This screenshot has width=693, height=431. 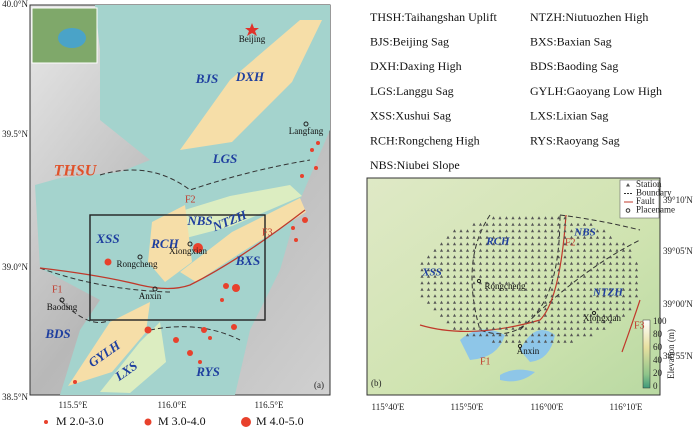 What do you see at coordinates (150, 296) in the screenshot?
I see `place-label: Anxin` at bounding box center [150, 296].